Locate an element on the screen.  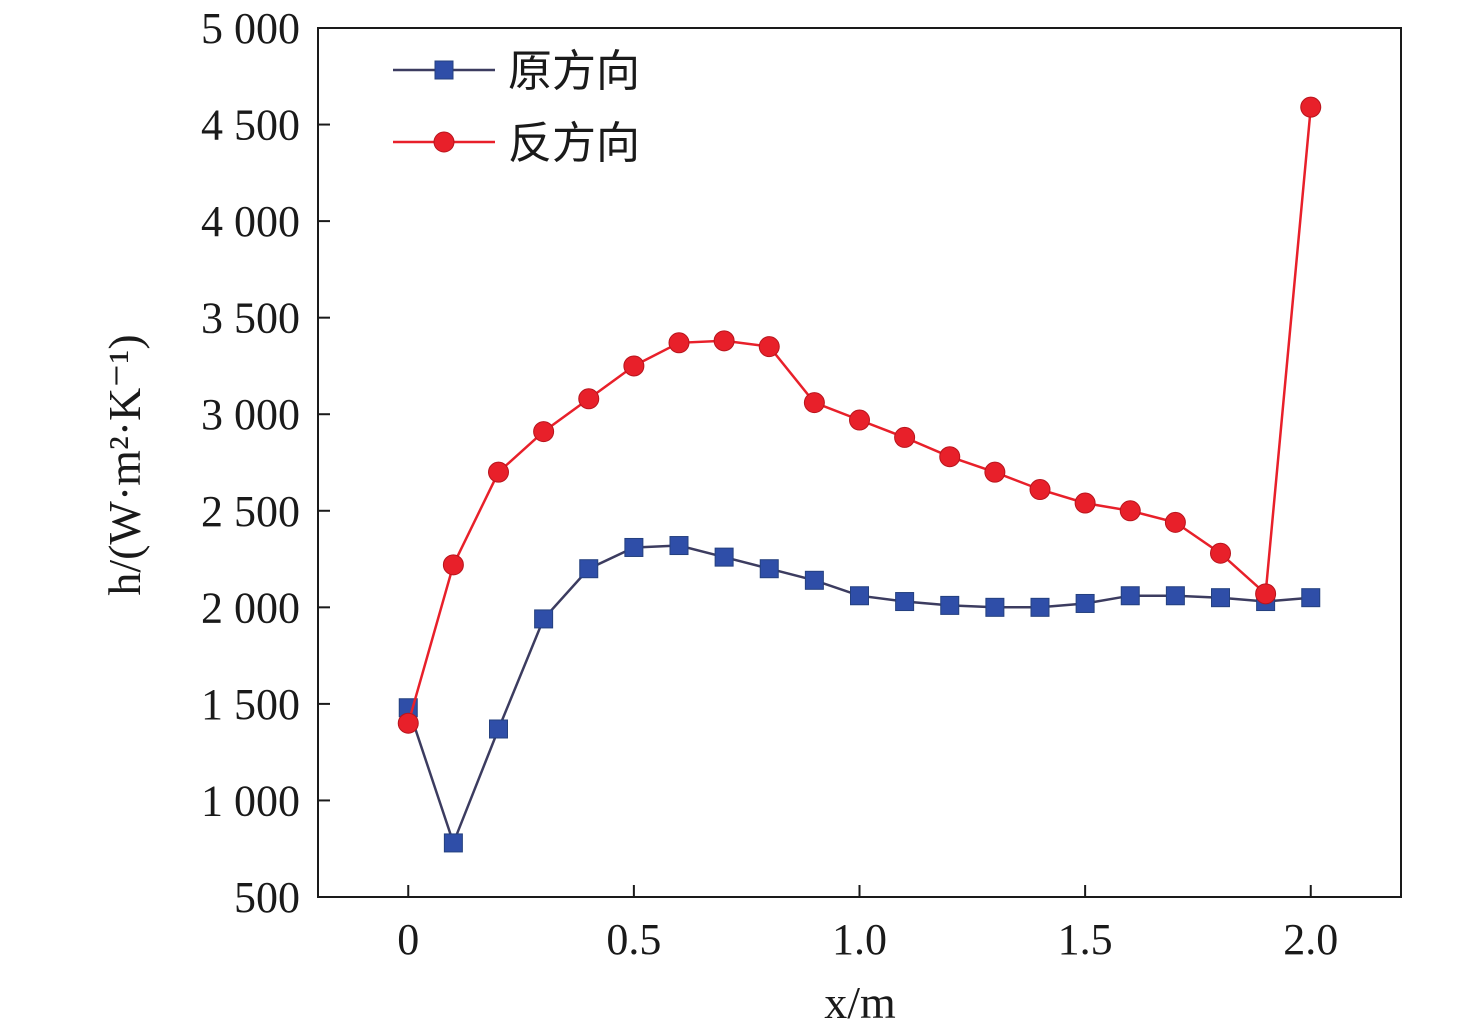
legend-entry-2: 反方向 is located at coordinates (516, 143).